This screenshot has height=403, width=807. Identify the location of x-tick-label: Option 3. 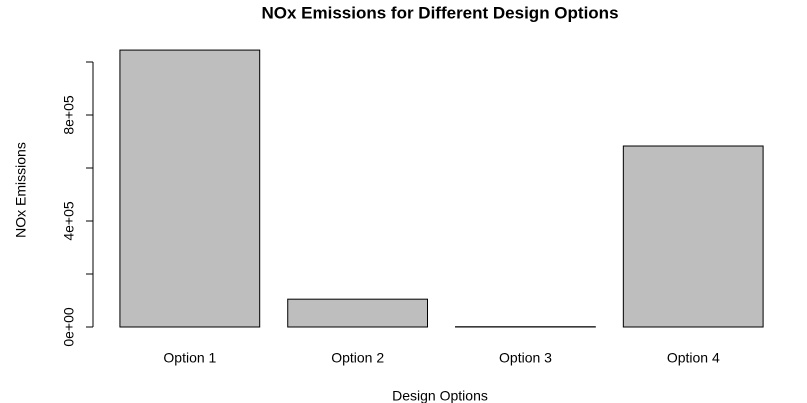
(525, 358).